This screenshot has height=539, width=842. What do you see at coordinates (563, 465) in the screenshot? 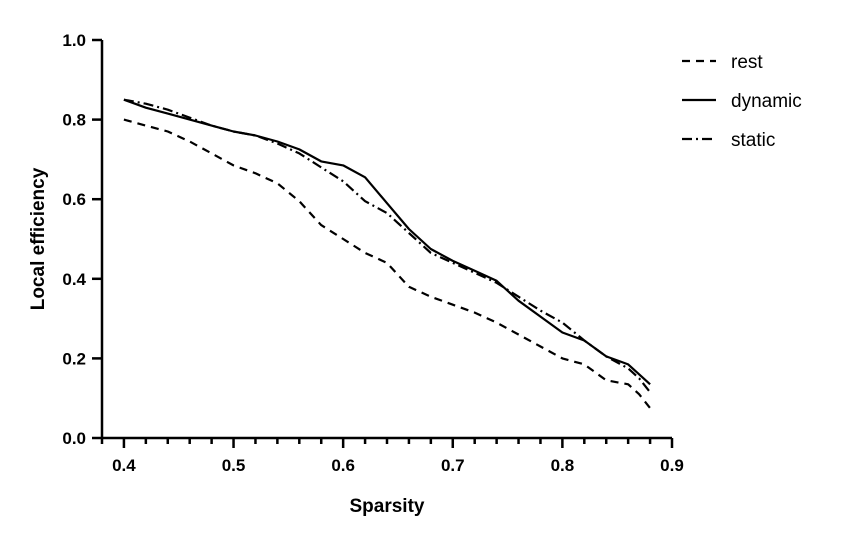
I see `x-tick-label: 0.8` at bounding box center [563, 465].